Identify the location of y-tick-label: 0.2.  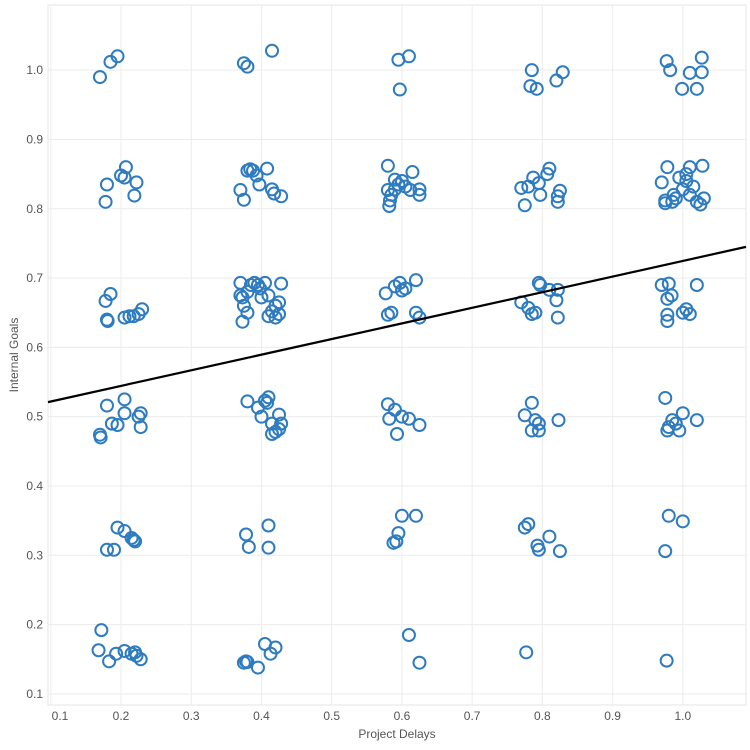
(34, 625).